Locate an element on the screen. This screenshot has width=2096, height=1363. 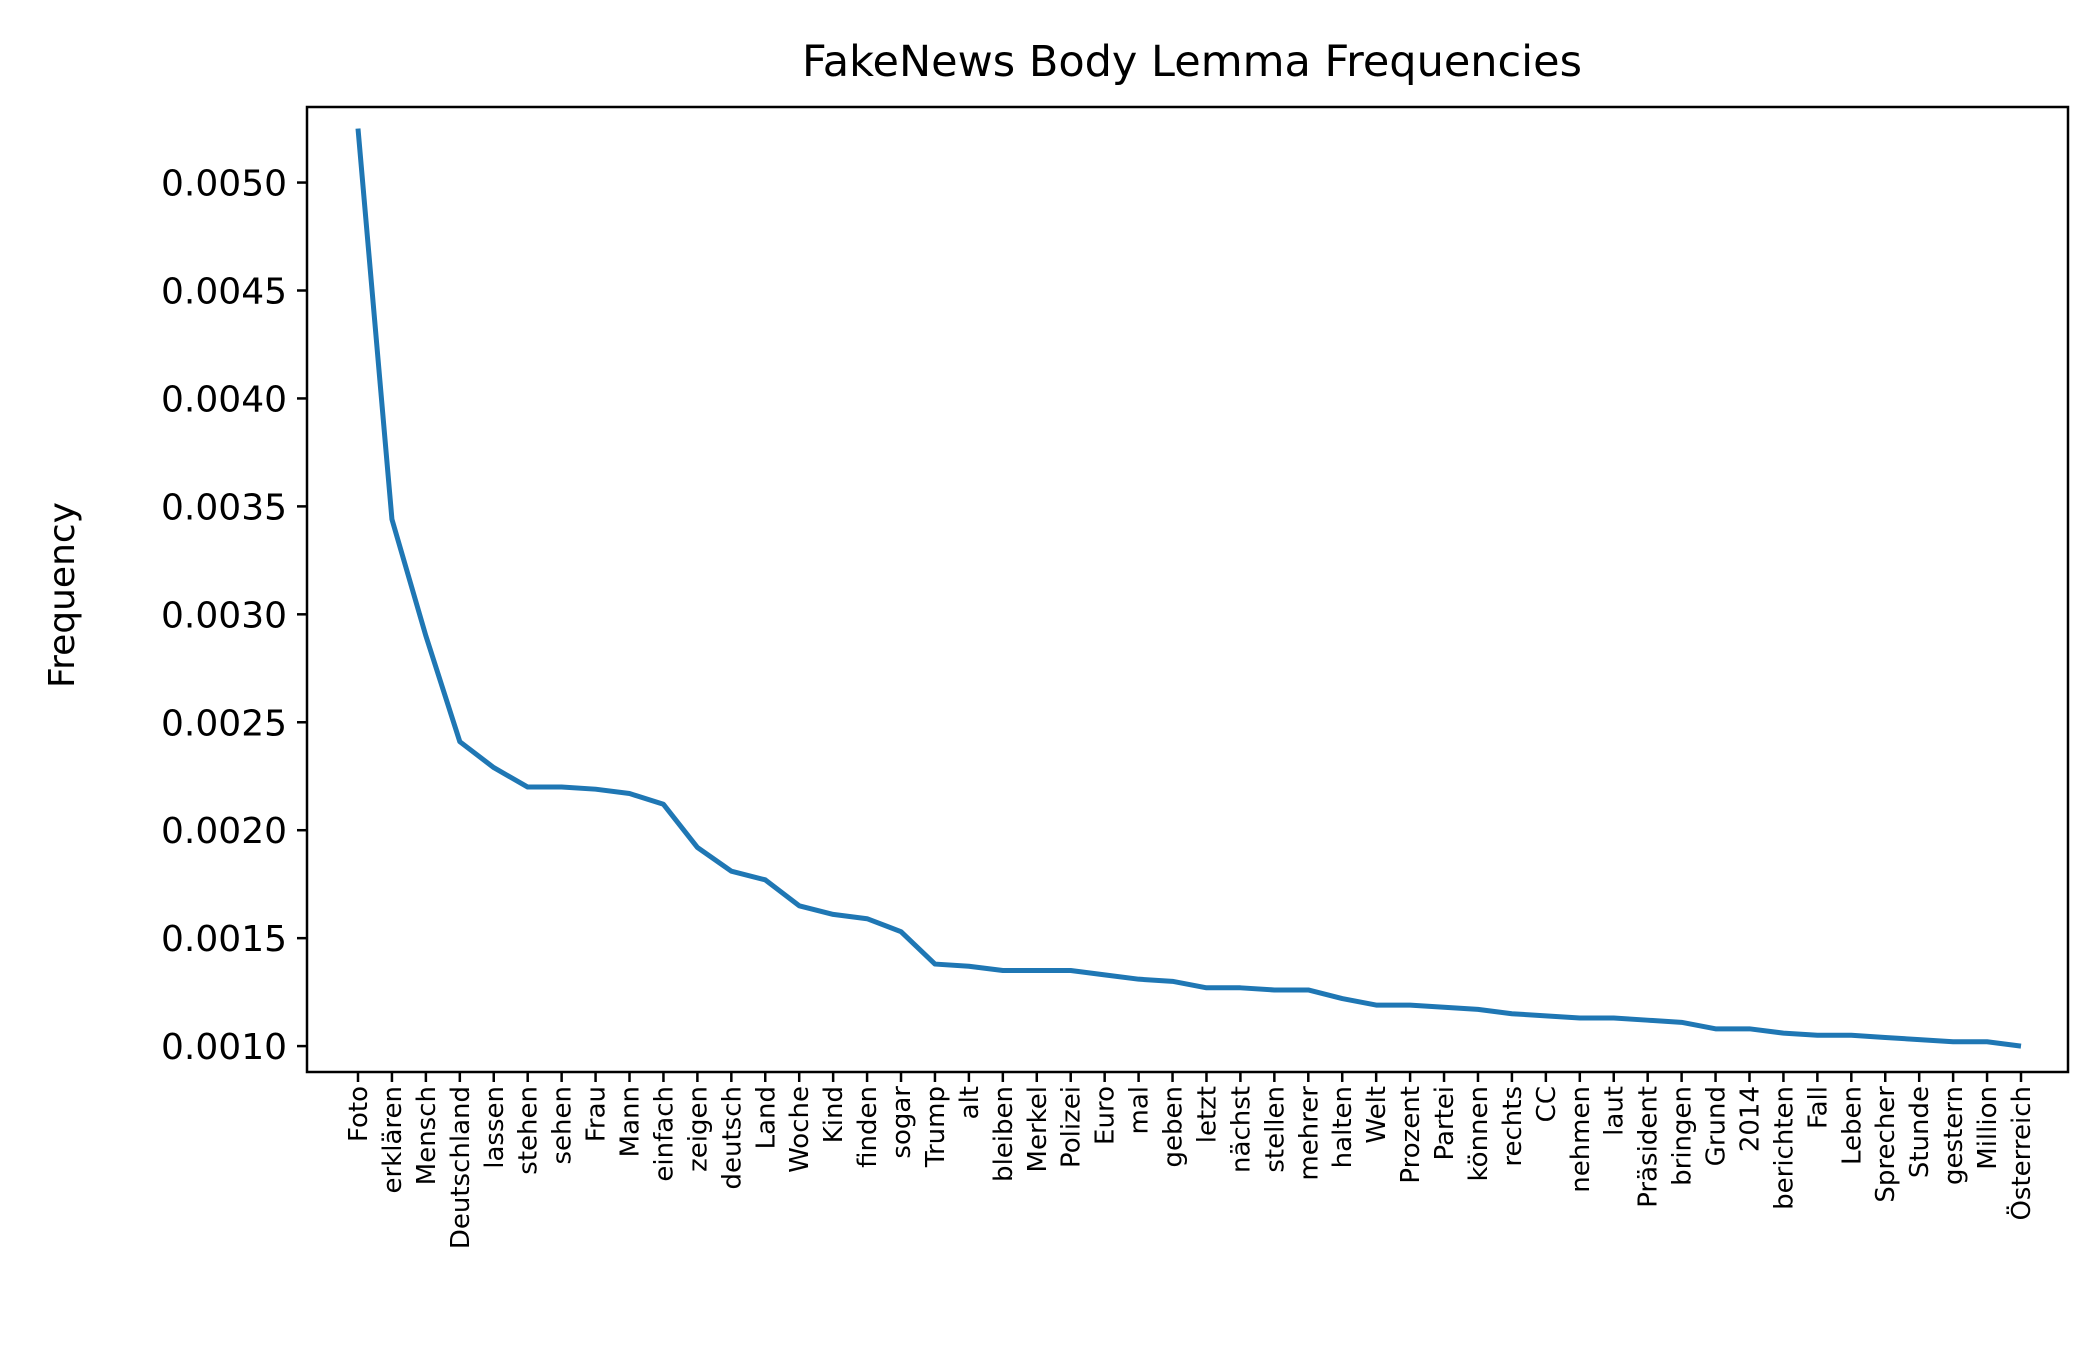
x-tick-label: Präsident is located at coordinates (1649, 1147).